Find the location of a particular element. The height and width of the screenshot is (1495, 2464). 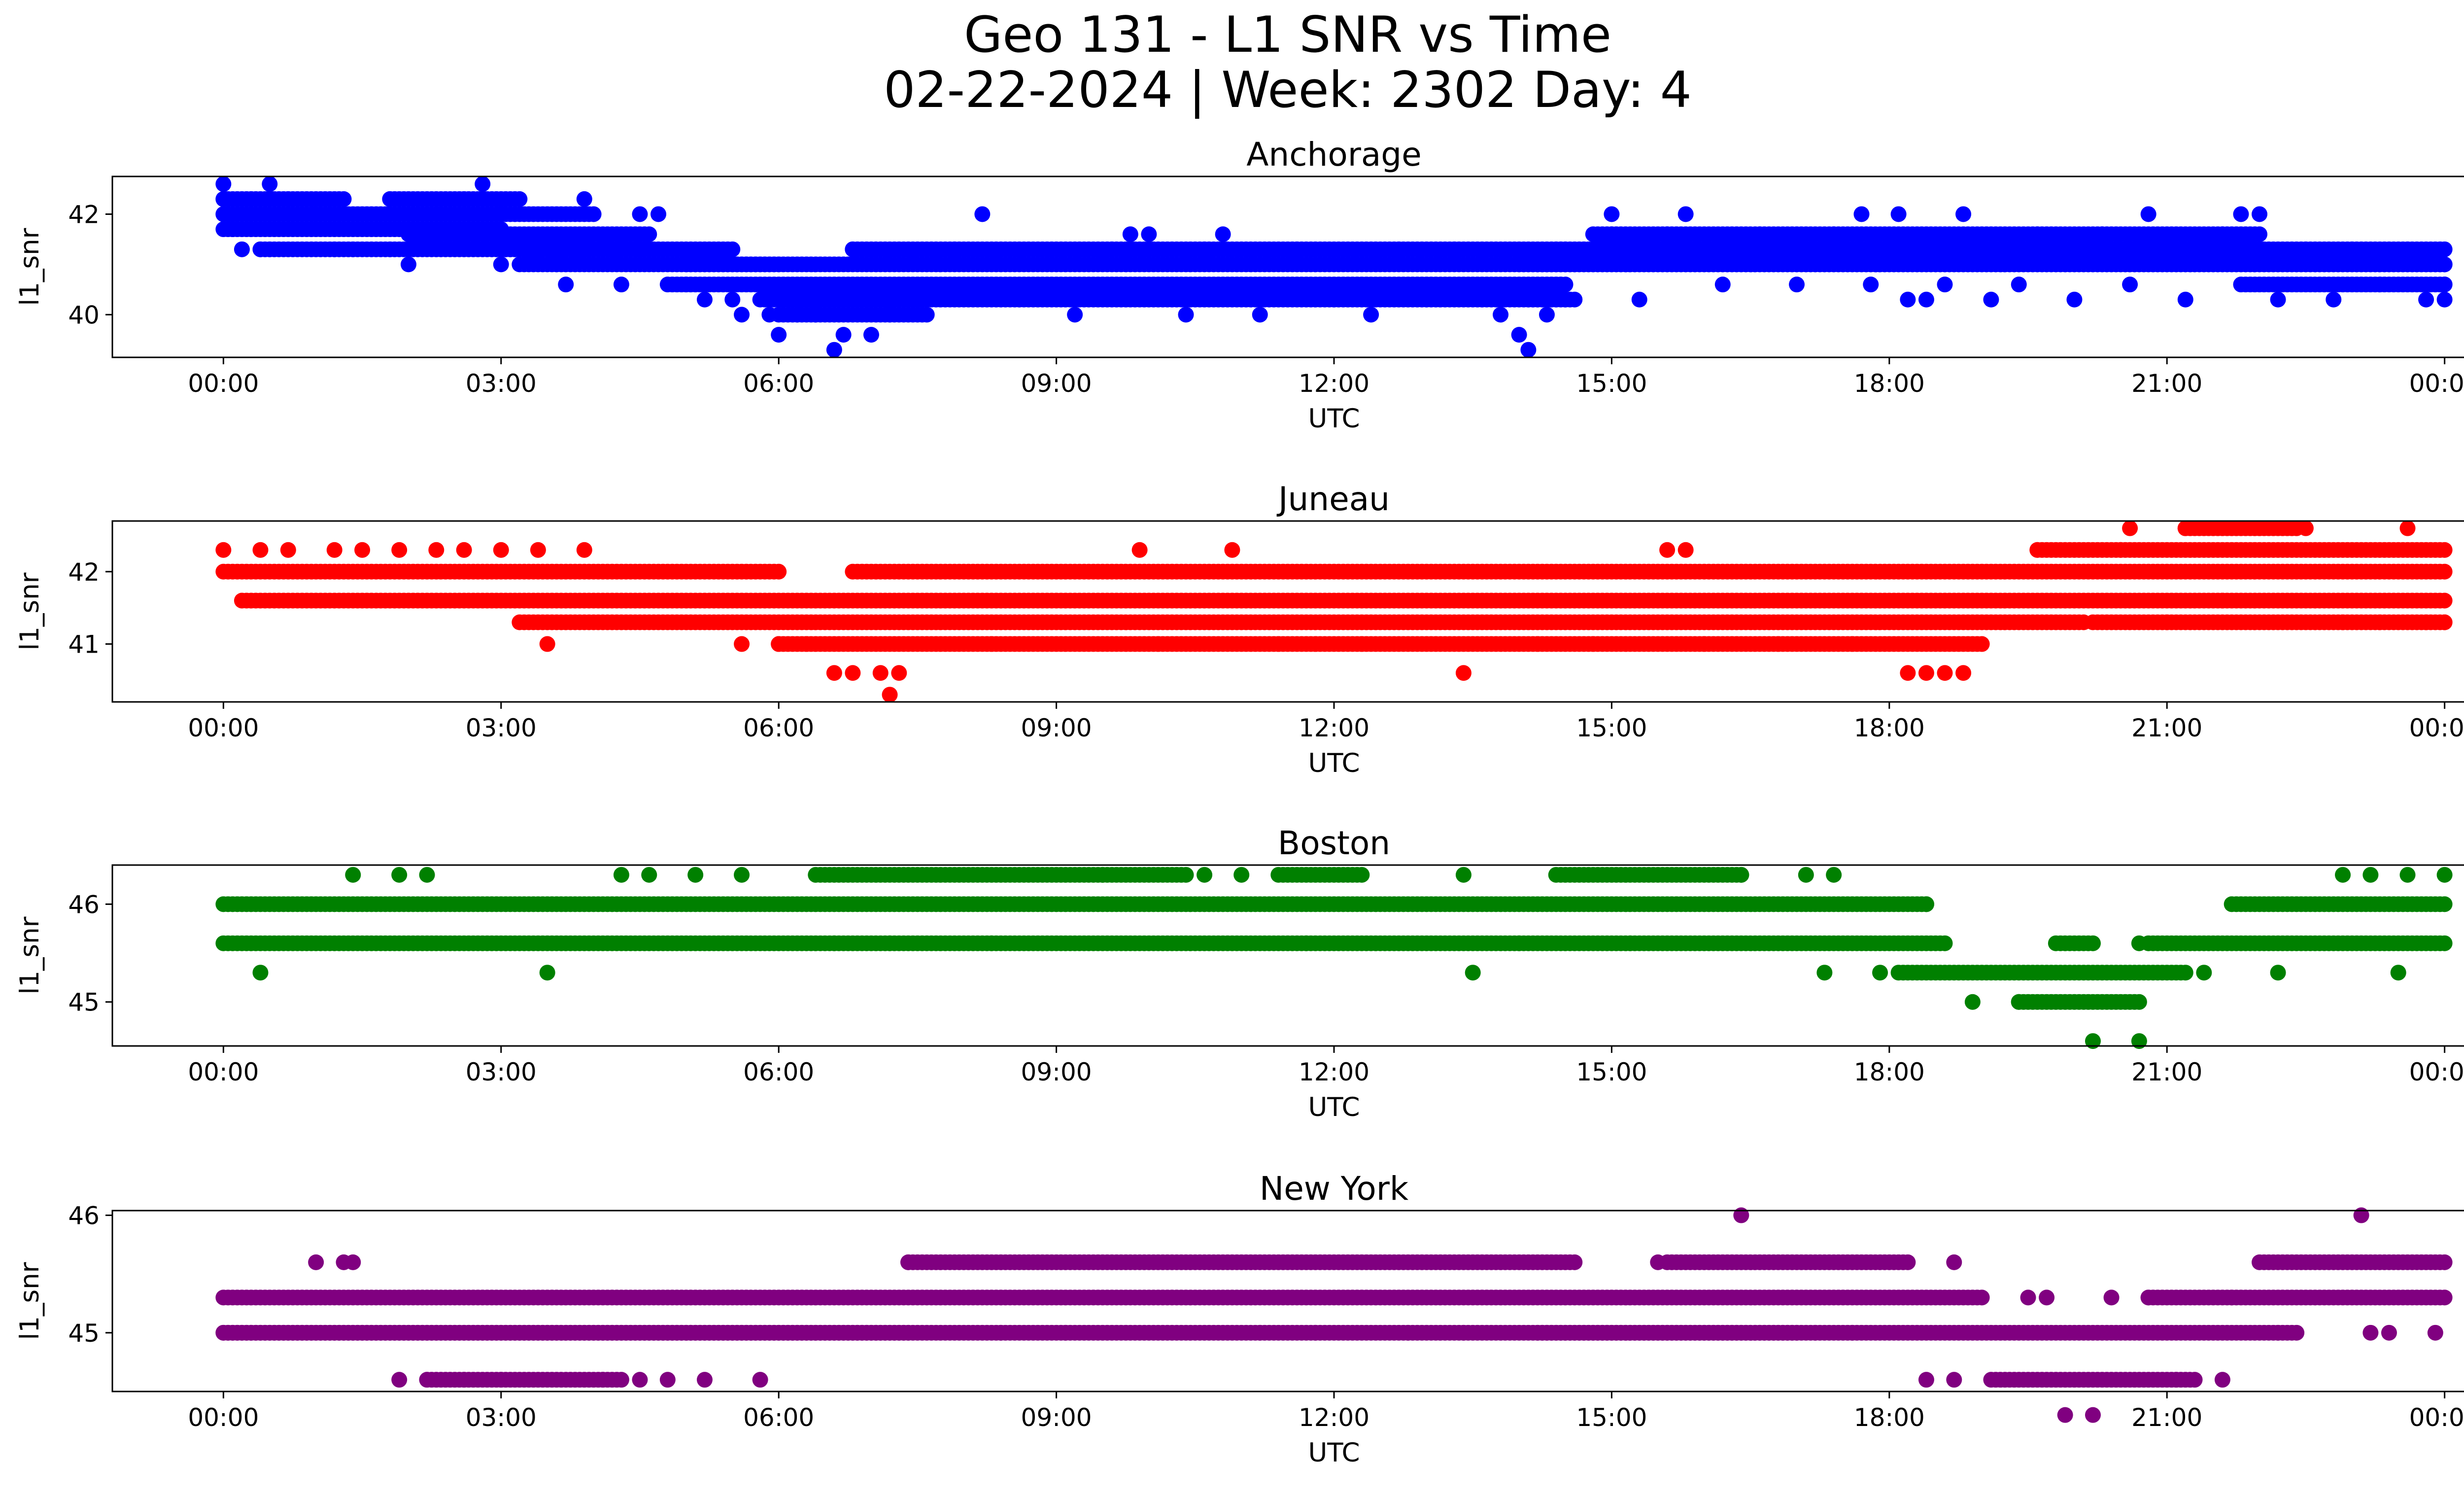

juneau-x-tick-label: 21:00 is located at coordinates (2166, 728).